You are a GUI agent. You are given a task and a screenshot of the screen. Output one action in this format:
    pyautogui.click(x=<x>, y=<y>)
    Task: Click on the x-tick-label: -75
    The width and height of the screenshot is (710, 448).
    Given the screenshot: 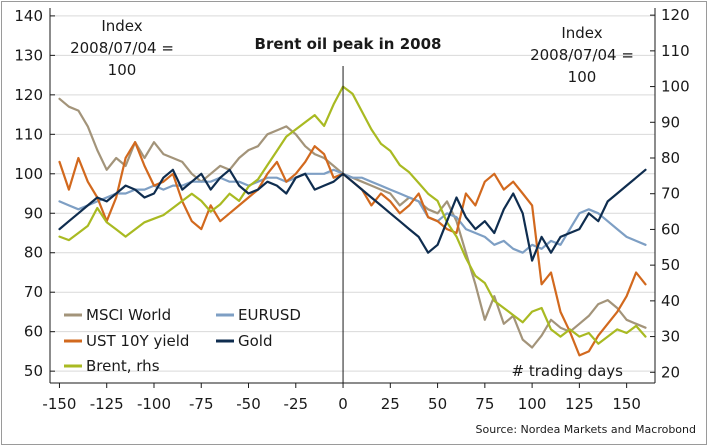 What is the action you would take?
    pyautogui.click(x=201, y=404)
    